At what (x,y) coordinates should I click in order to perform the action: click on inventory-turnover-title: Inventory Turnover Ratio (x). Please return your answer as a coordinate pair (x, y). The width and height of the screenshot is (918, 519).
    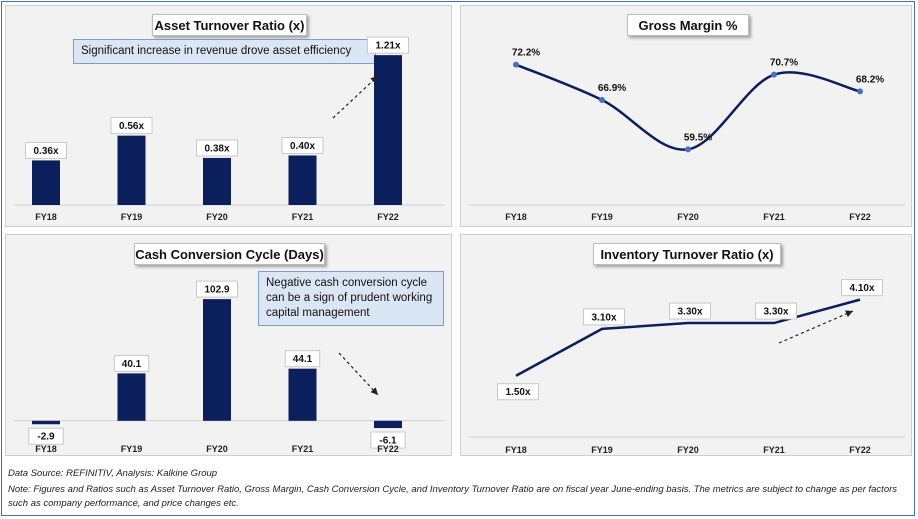
    Looking at the image, I should click on (687, 254).